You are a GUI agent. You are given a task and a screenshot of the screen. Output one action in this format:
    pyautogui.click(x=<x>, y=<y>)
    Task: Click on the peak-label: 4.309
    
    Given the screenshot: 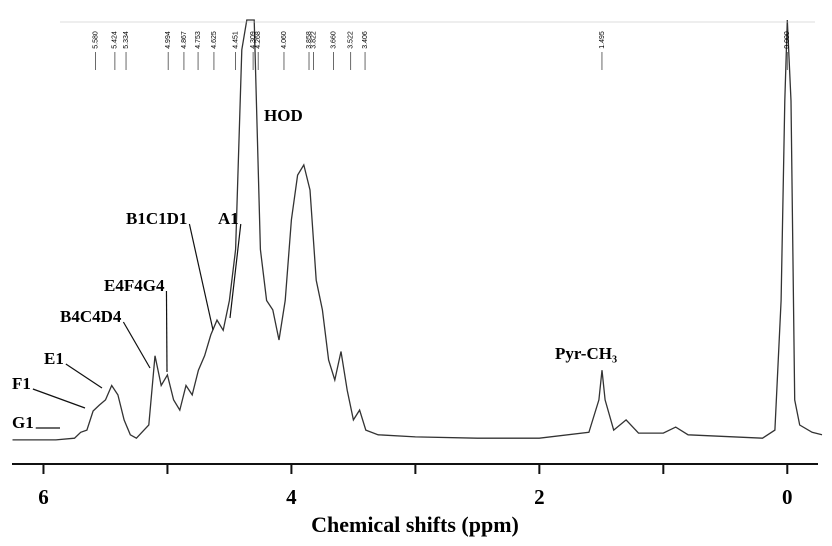 What is the action you would take?
    pyautogui.click(x=253, y=40)
    